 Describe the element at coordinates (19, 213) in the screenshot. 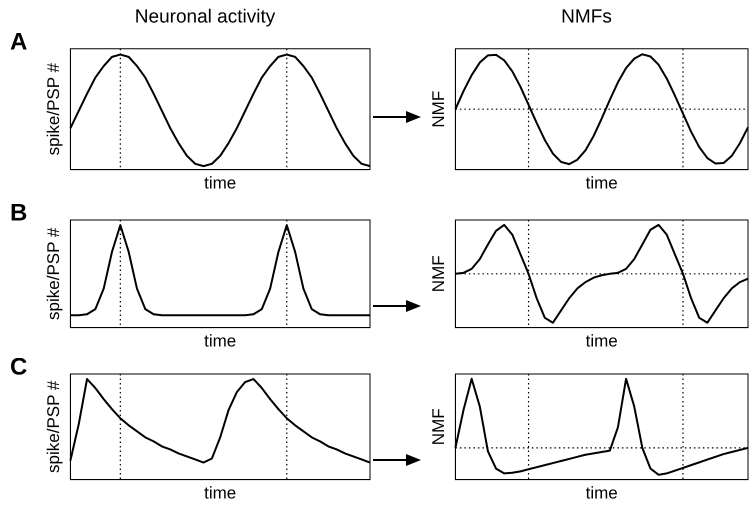

I see `text: B` at that location.